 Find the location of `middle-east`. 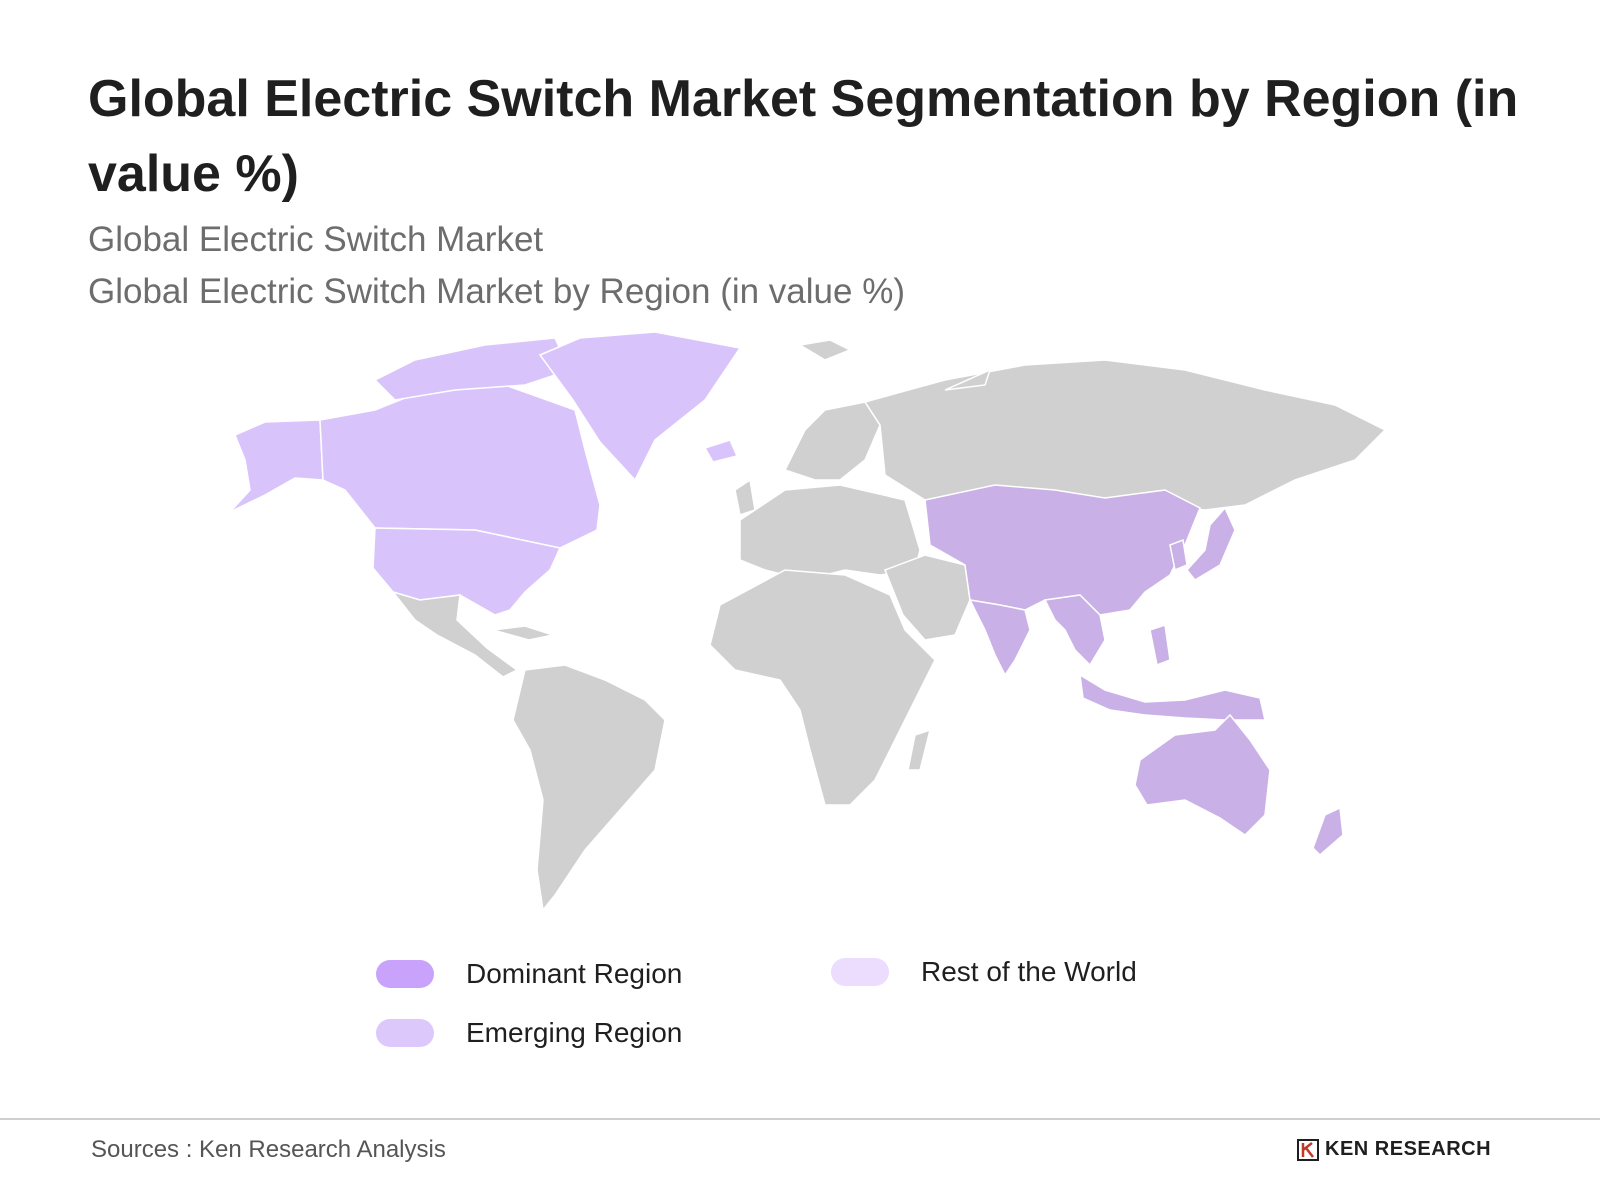

middle-east is located at coordinates (927, 597).